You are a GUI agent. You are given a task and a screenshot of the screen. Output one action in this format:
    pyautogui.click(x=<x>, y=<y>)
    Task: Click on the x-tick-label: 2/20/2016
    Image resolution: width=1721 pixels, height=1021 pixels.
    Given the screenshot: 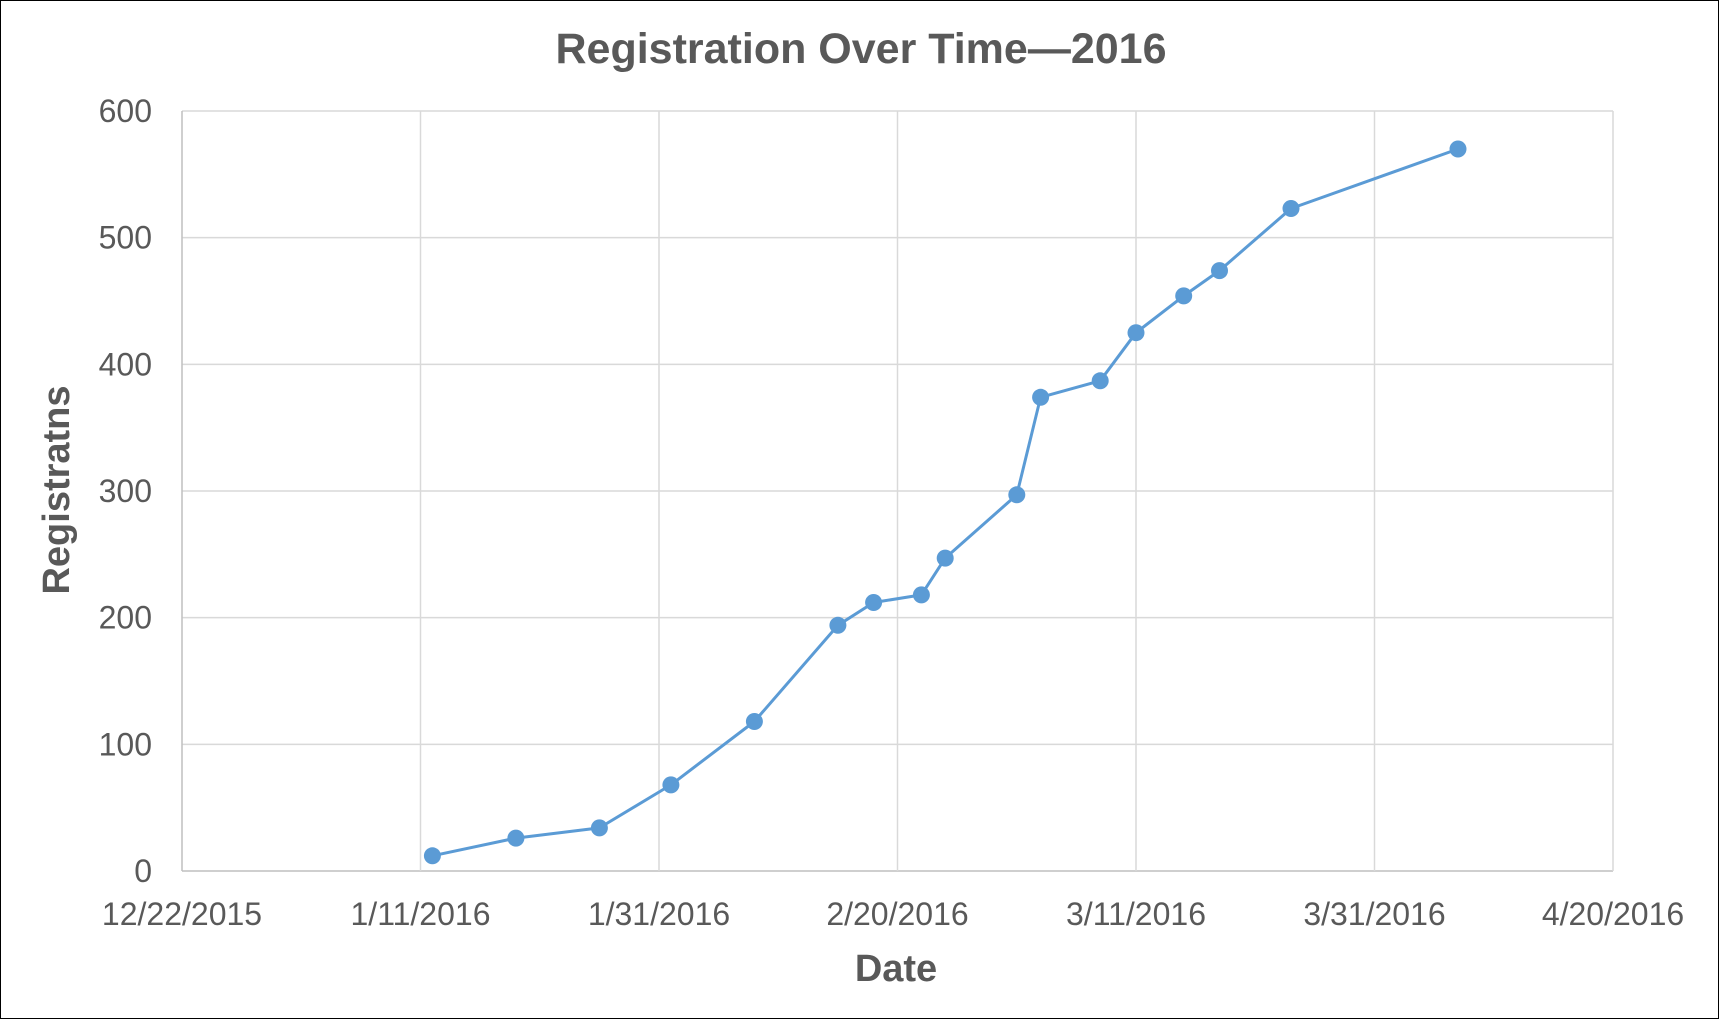 What is the action you would take?
    pyautogui.click(x=897, y=914)
    